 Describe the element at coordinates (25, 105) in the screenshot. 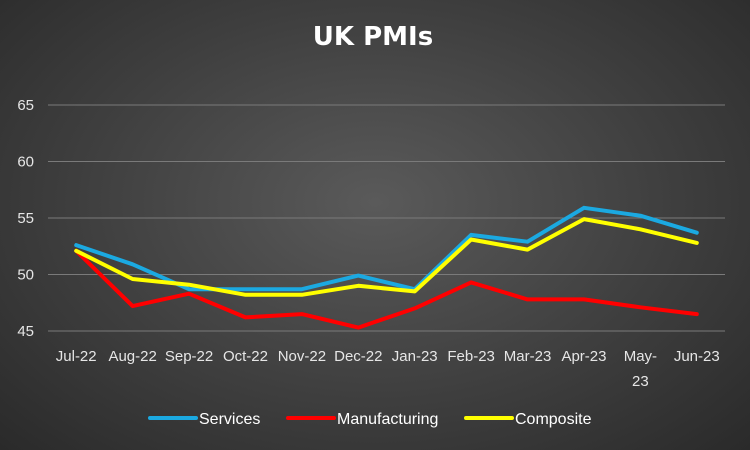

I see `y-tick-label: 65` at that location.